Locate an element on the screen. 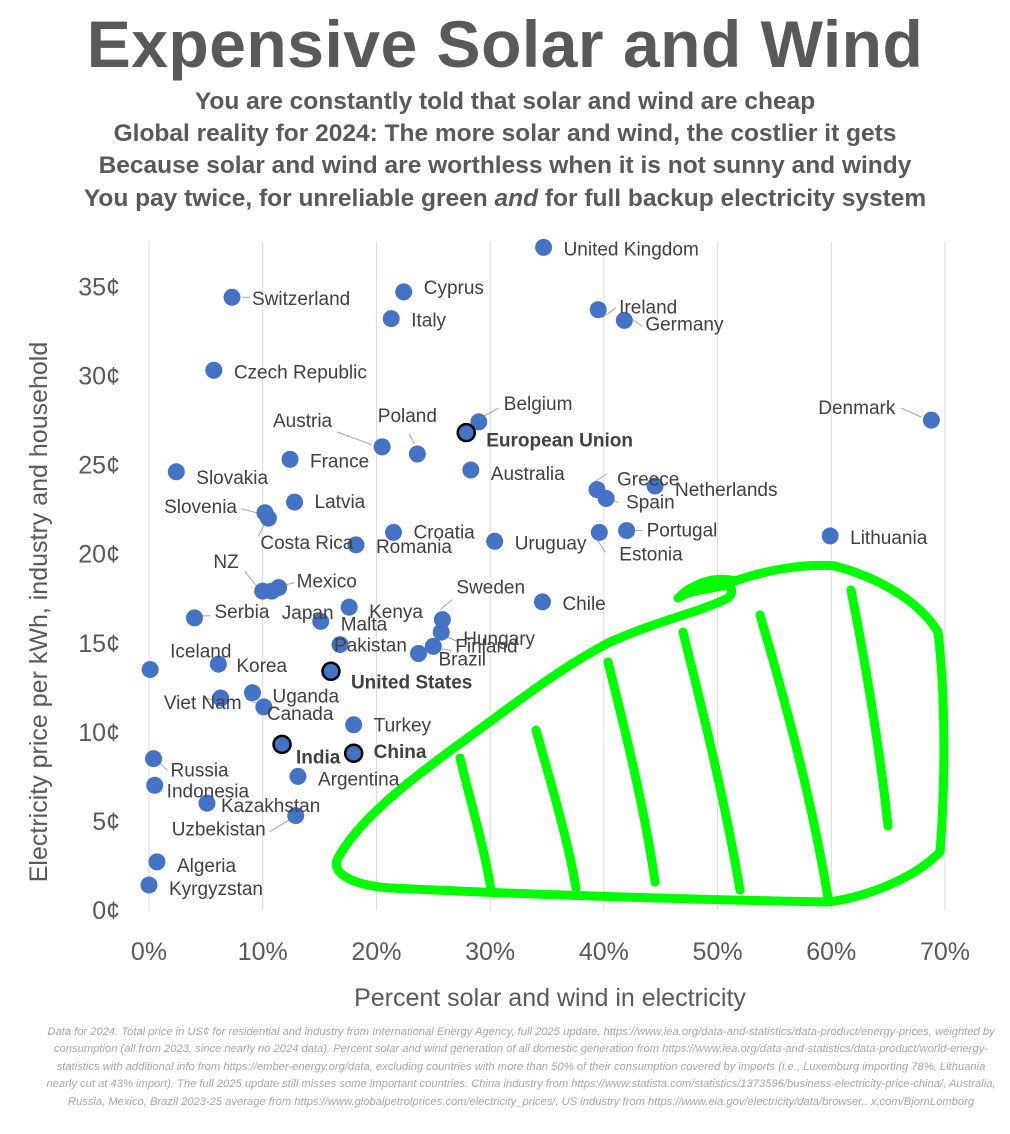 Image resolution: width=1010 pixels, height=1134 pixels. point-label: United Kingdom is located at coordinates (631, 249).